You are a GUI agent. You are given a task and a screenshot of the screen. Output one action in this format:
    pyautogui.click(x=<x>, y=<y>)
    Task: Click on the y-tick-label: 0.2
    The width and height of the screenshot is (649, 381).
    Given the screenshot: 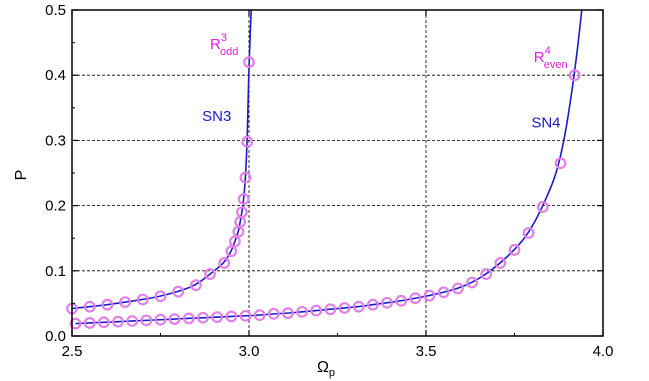 What is the action you would take?
    pyautogui.click(x=55, y=206)
    